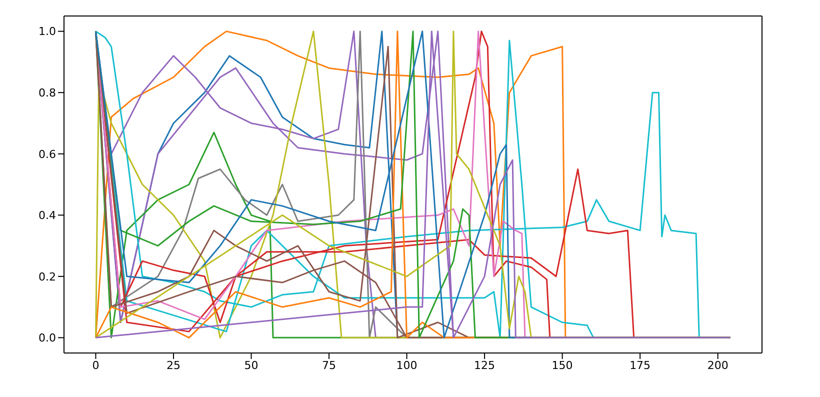 The image size is (820, 397). I want to click on x-tick-label: 100, so click(407, 365).